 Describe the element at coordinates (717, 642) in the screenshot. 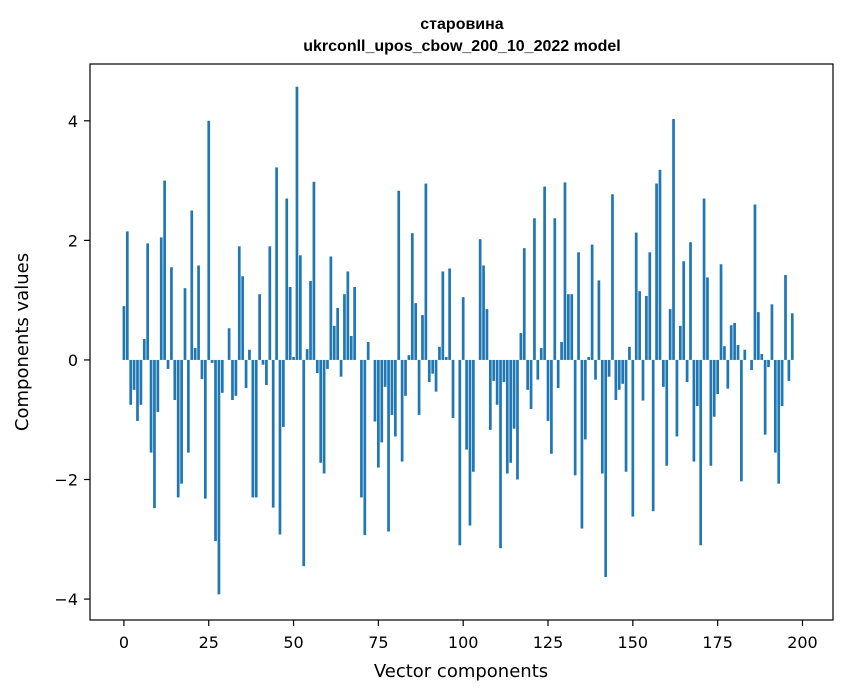

I see `x-tick-label: 175` at that location.